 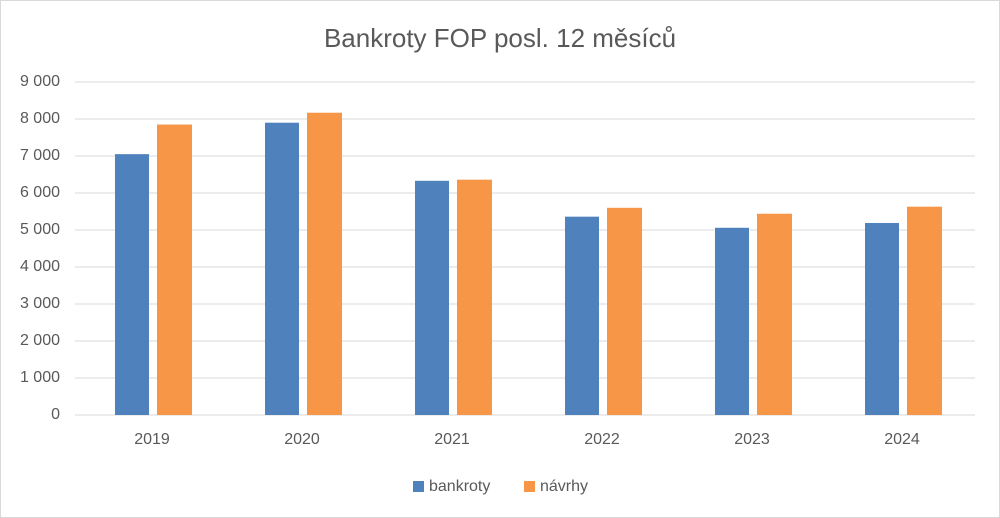 What do you see at coordinates (152, 439) in the screenshot?
I see `x-tick-label: 2019` at bounding box center [152, 439].